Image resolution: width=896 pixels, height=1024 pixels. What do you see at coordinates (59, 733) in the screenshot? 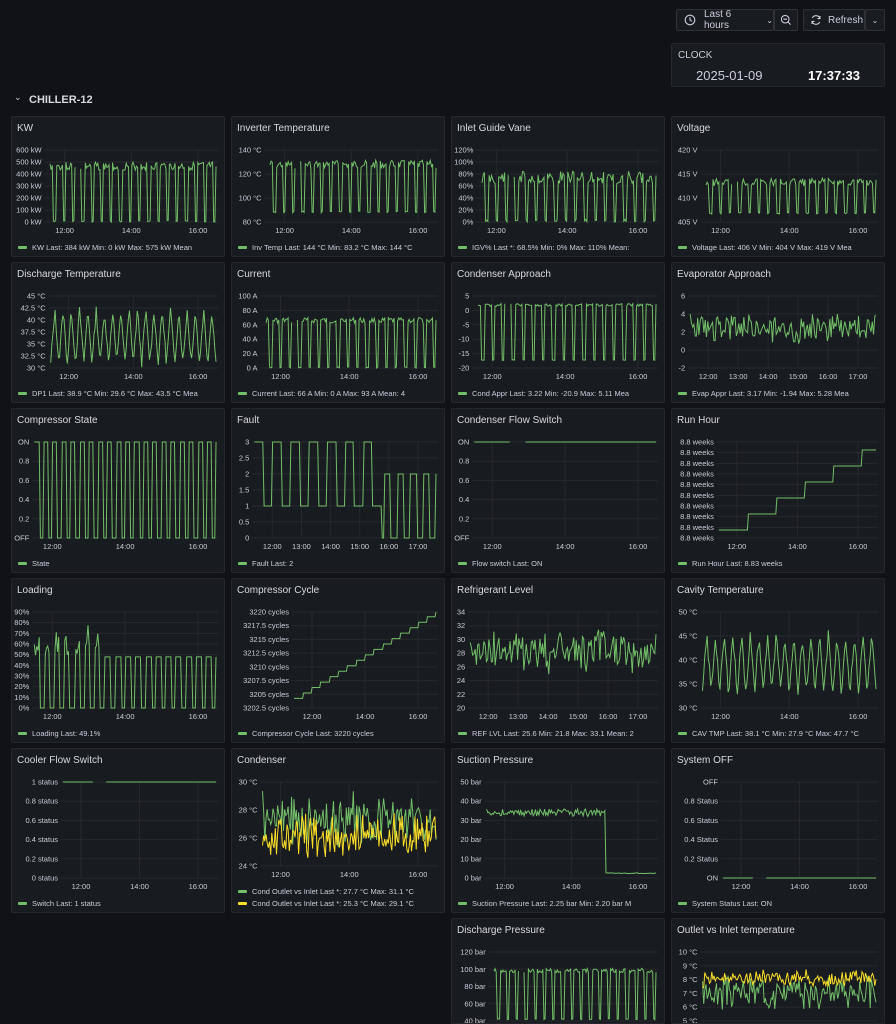
I see `legend-item: Loading Last: 49.1%` at bounding box center [59, 733].